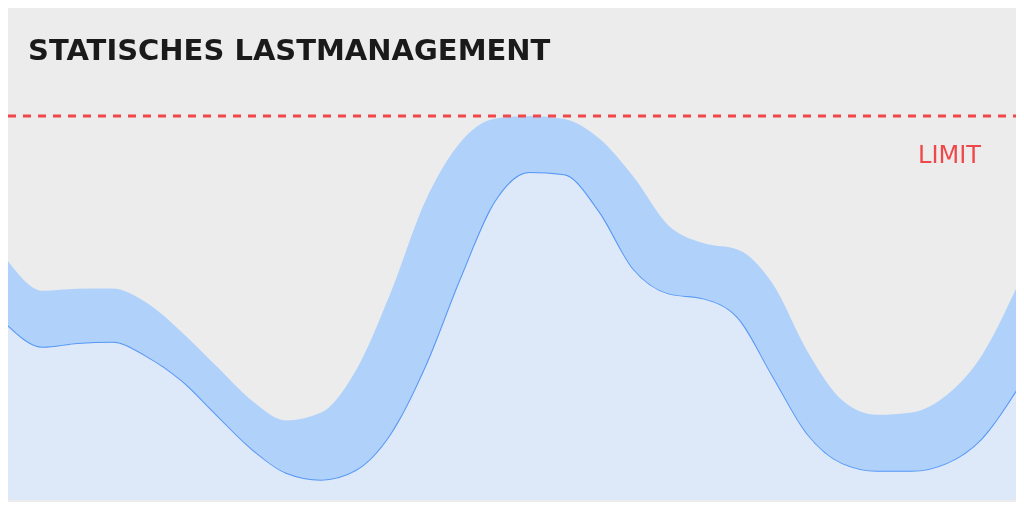  Describe the element at coordinates (289, 50) in the screenshot. I see `chart-title: STATISCHES LASTMANAGEMENT` at that location.